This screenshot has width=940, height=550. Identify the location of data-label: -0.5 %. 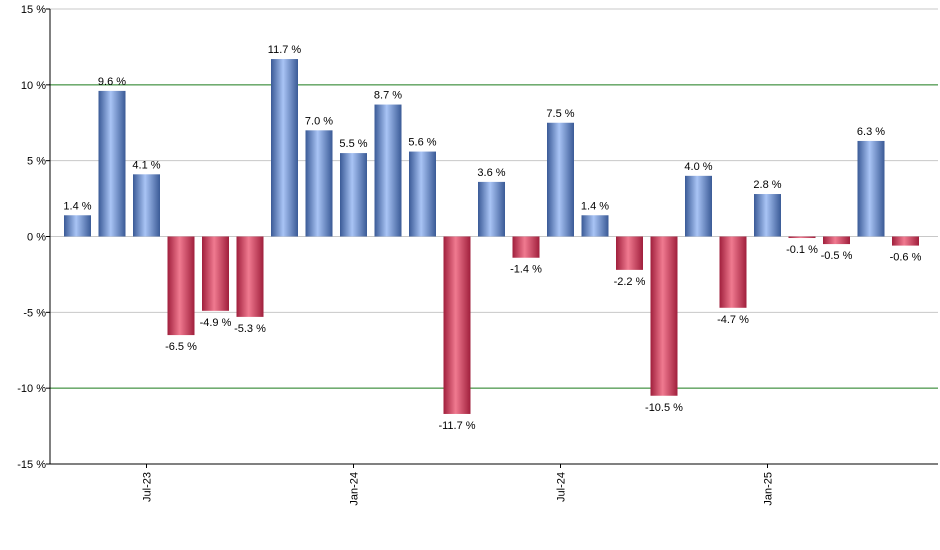
(837, 256).